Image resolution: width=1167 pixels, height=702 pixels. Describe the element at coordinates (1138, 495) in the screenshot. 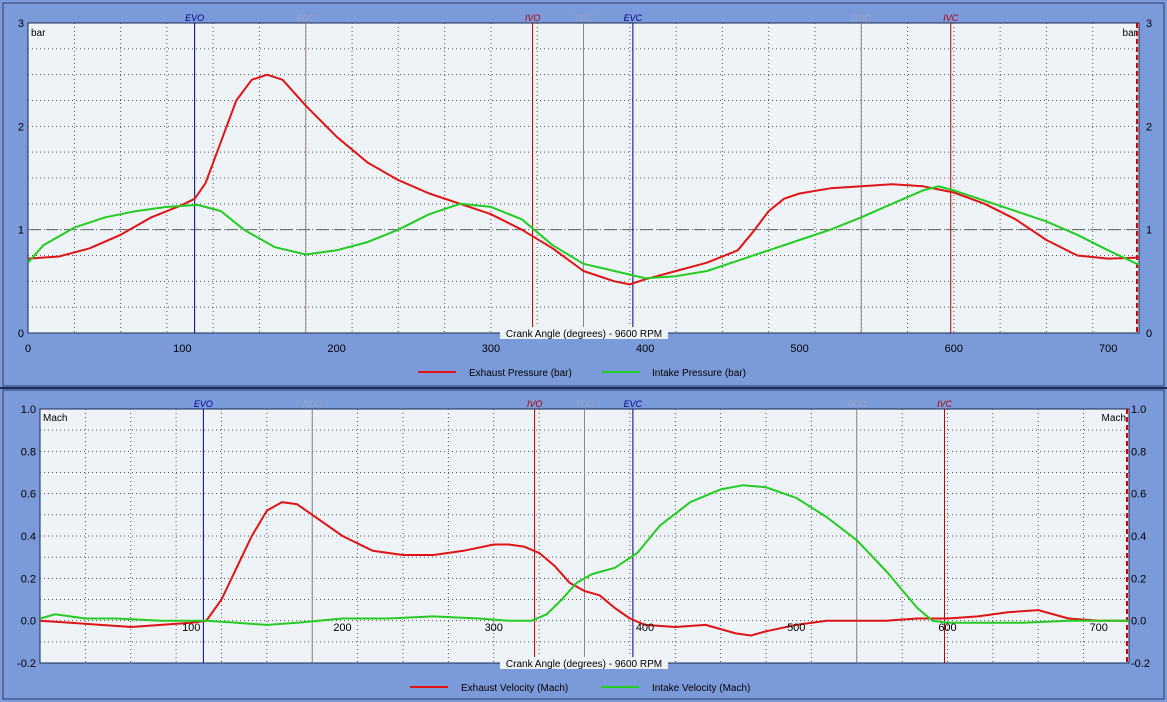

I see `velocity-y-tick-label-right: 0.6` at that location.